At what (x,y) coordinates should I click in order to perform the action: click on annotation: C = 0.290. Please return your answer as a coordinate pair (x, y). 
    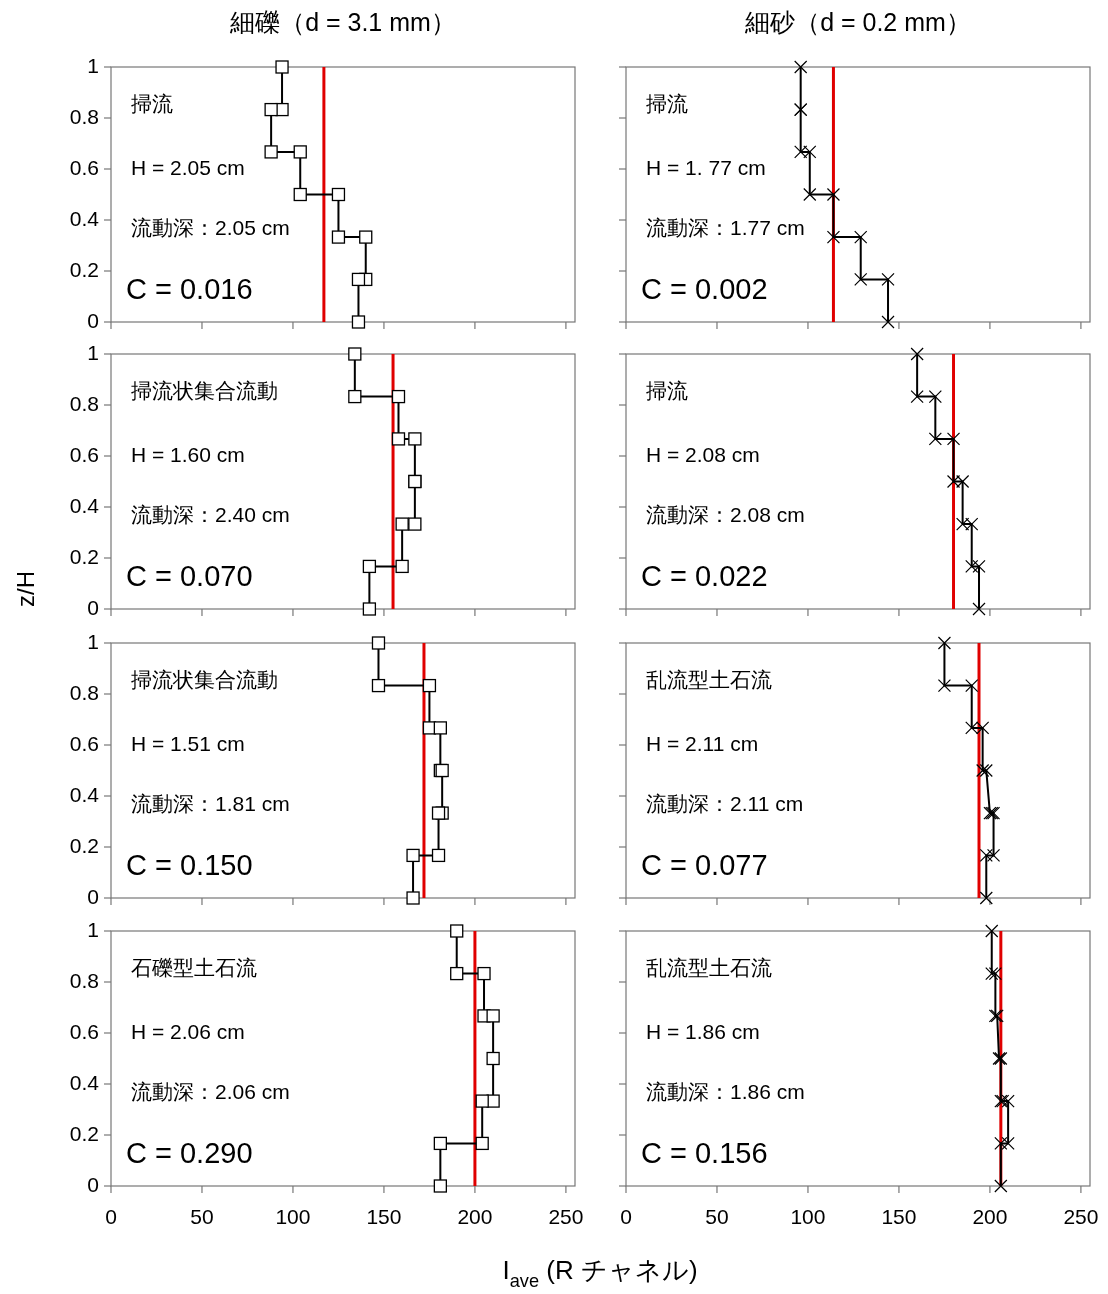
    Looking at the image, I should click on (189, 1153).